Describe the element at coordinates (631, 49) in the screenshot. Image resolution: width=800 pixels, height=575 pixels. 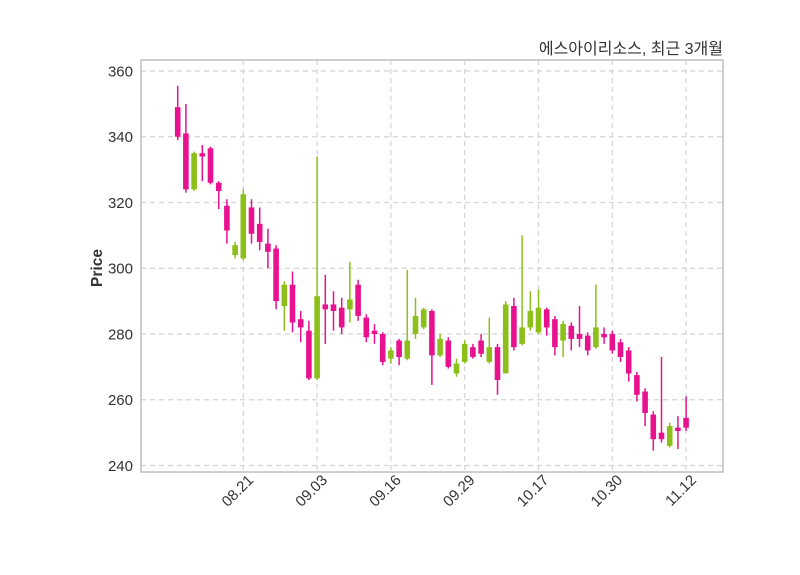
I see `chart-title: 에스아이리소스, 최근 3개월` at that location.